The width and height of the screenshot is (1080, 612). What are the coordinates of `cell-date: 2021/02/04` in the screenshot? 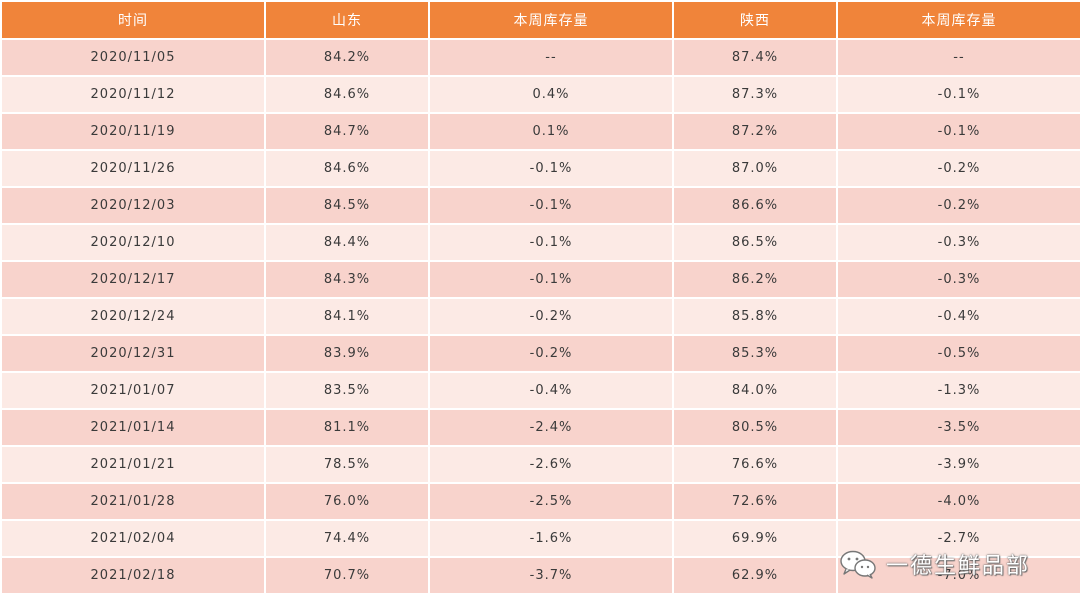 It's located at (133, 538).